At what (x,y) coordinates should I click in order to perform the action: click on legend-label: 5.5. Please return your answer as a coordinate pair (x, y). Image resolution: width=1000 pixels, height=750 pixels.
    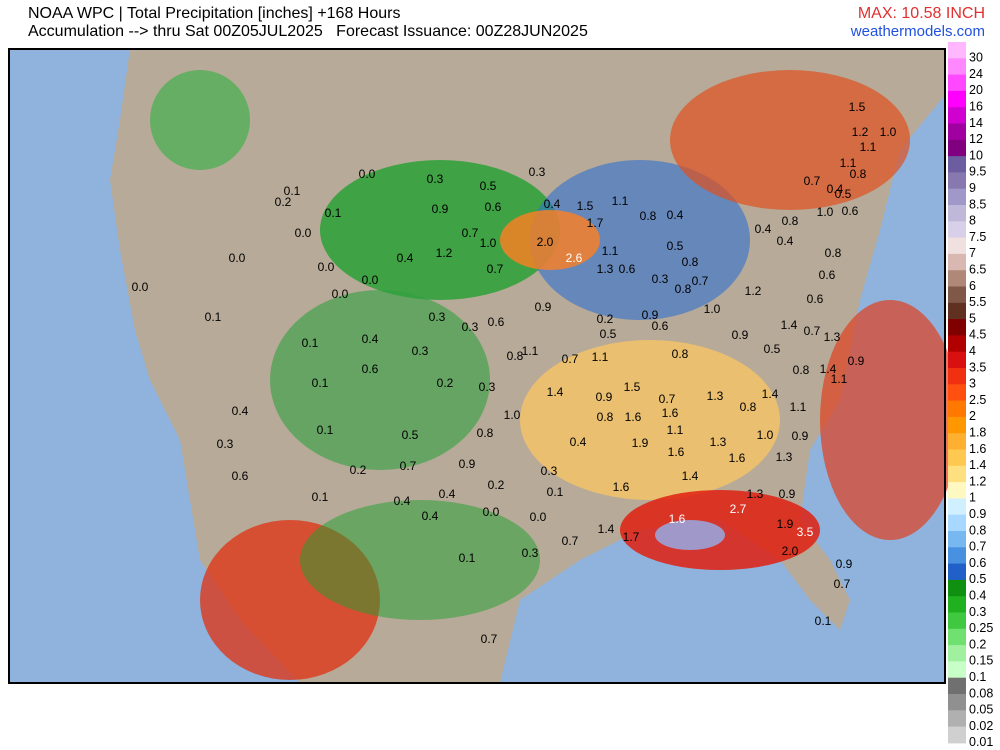
    Looking at the image, I should click on (977, 302).